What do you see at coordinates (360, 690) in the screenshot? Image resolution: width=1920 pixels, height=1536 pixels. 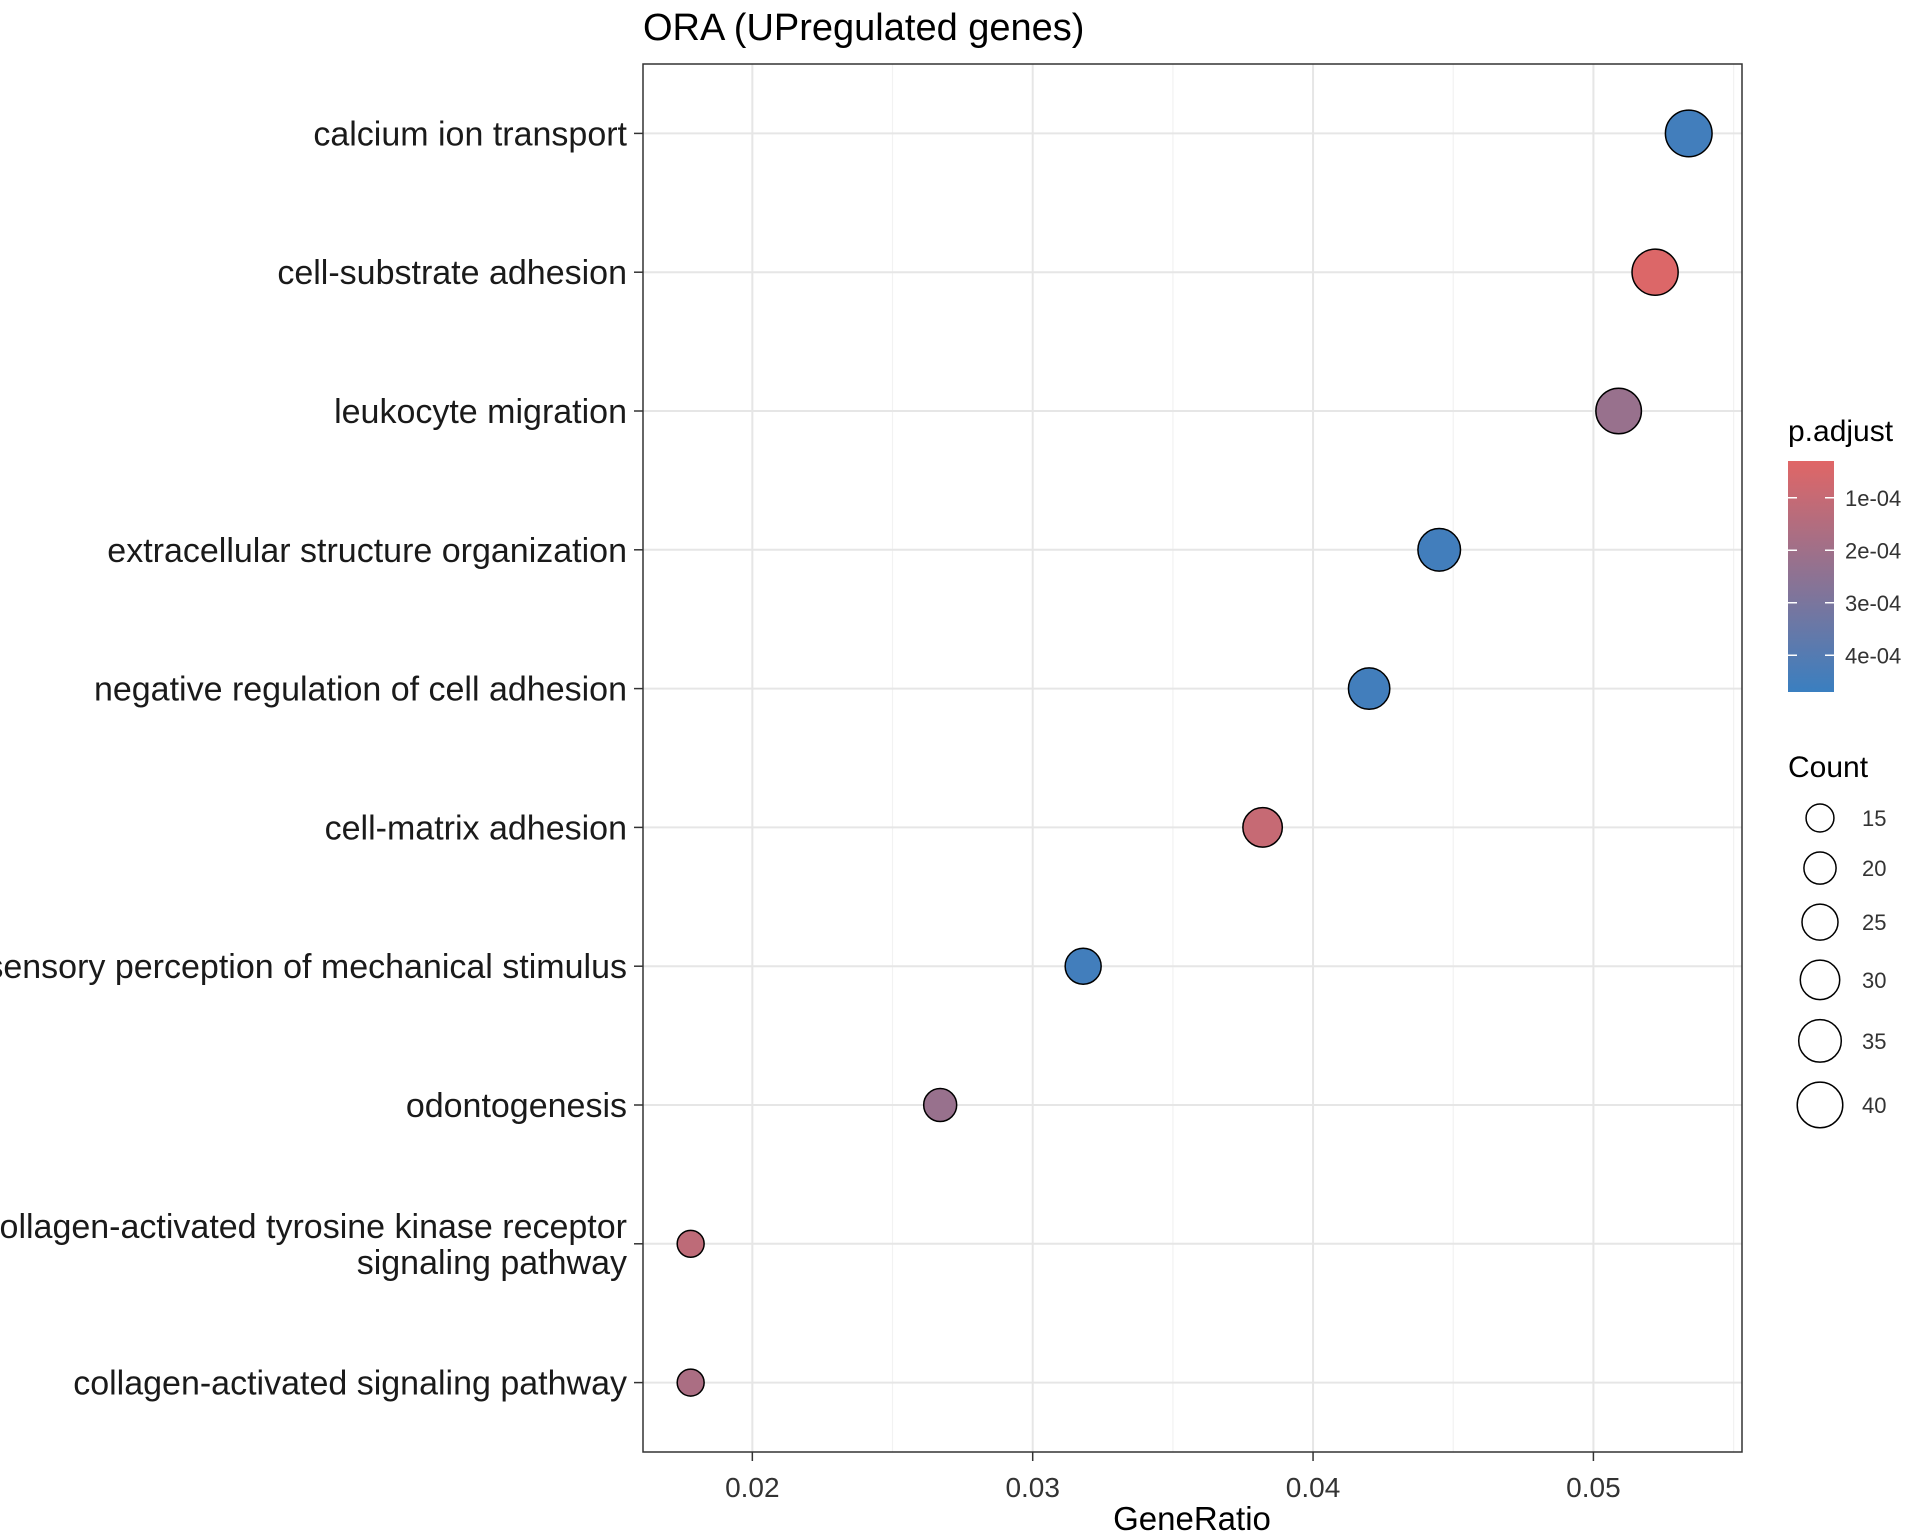 I see `term-label: negative regulation of cell adhesion` at bounding box center [360, 690].